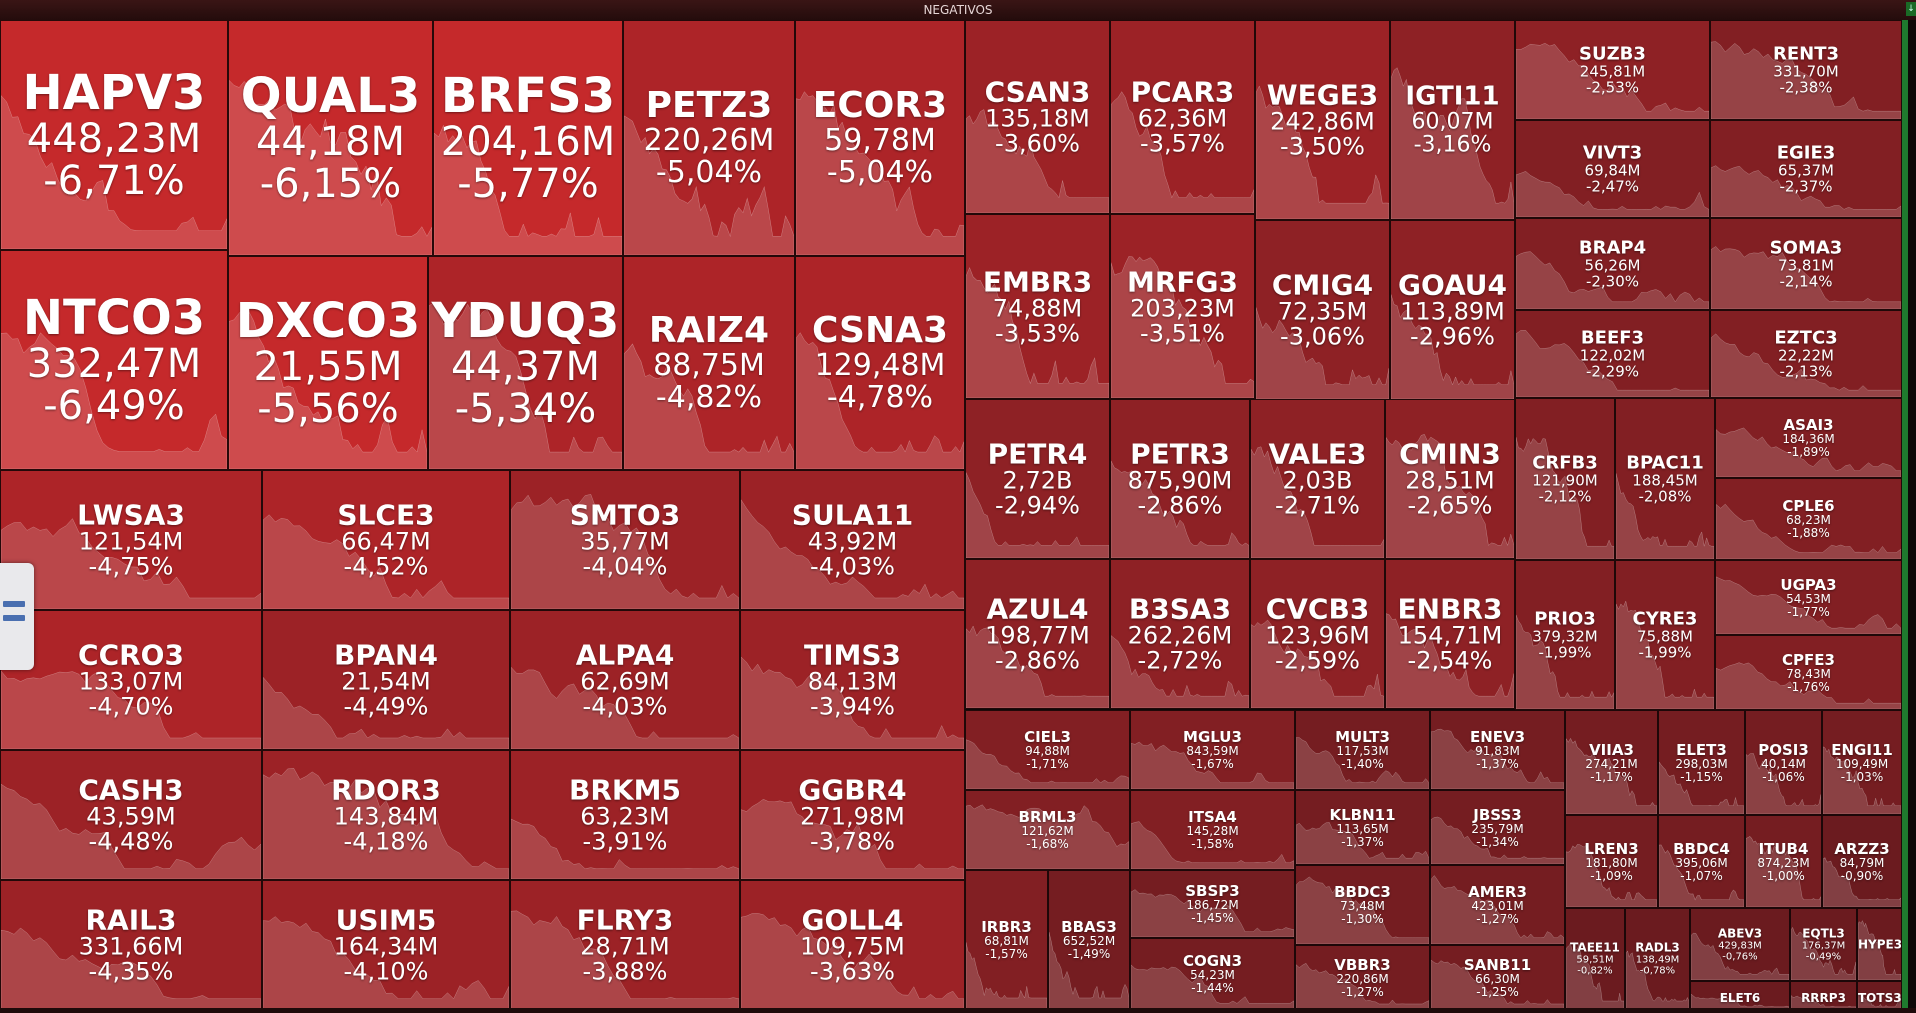 The height and width of the screenshot is (1013, 1916). Describe the element at coordinates (1806, 70) in the screenshot. I see `tile-rent3: RENT3 331,70M -2,38%` at that location.